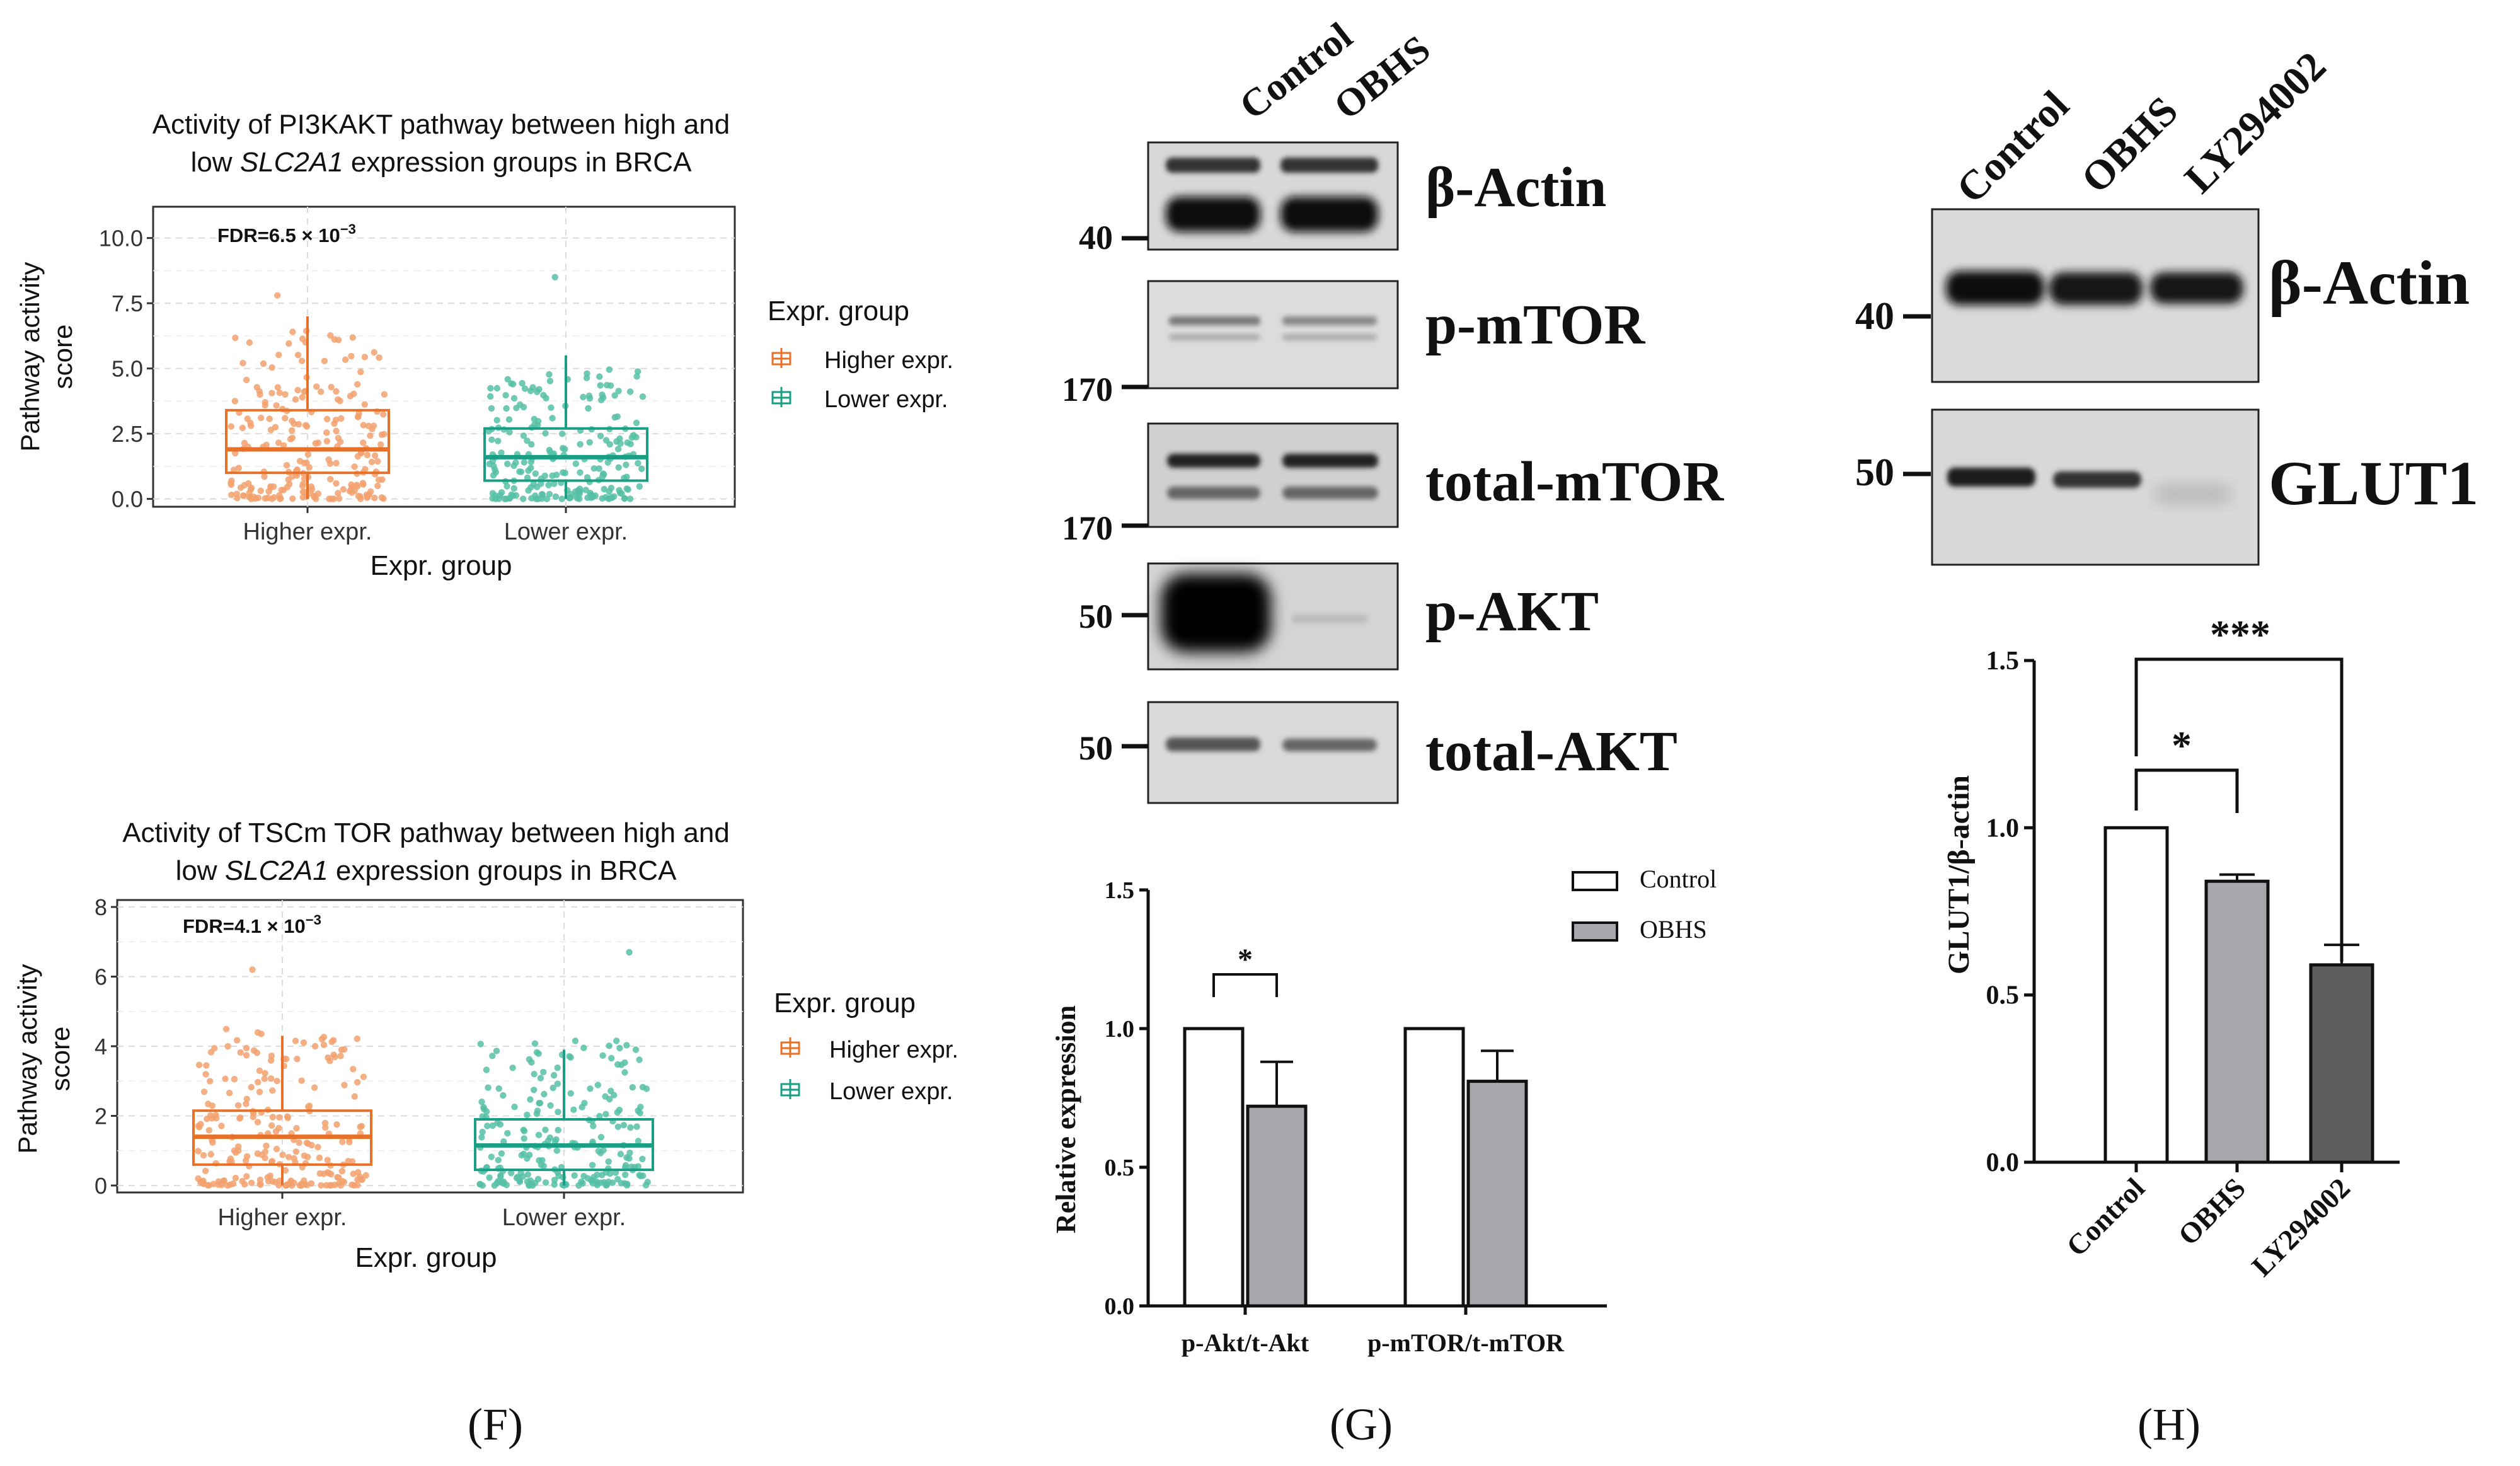  I want to click on y-tick-label: 0.0, so click(1120, 1306).